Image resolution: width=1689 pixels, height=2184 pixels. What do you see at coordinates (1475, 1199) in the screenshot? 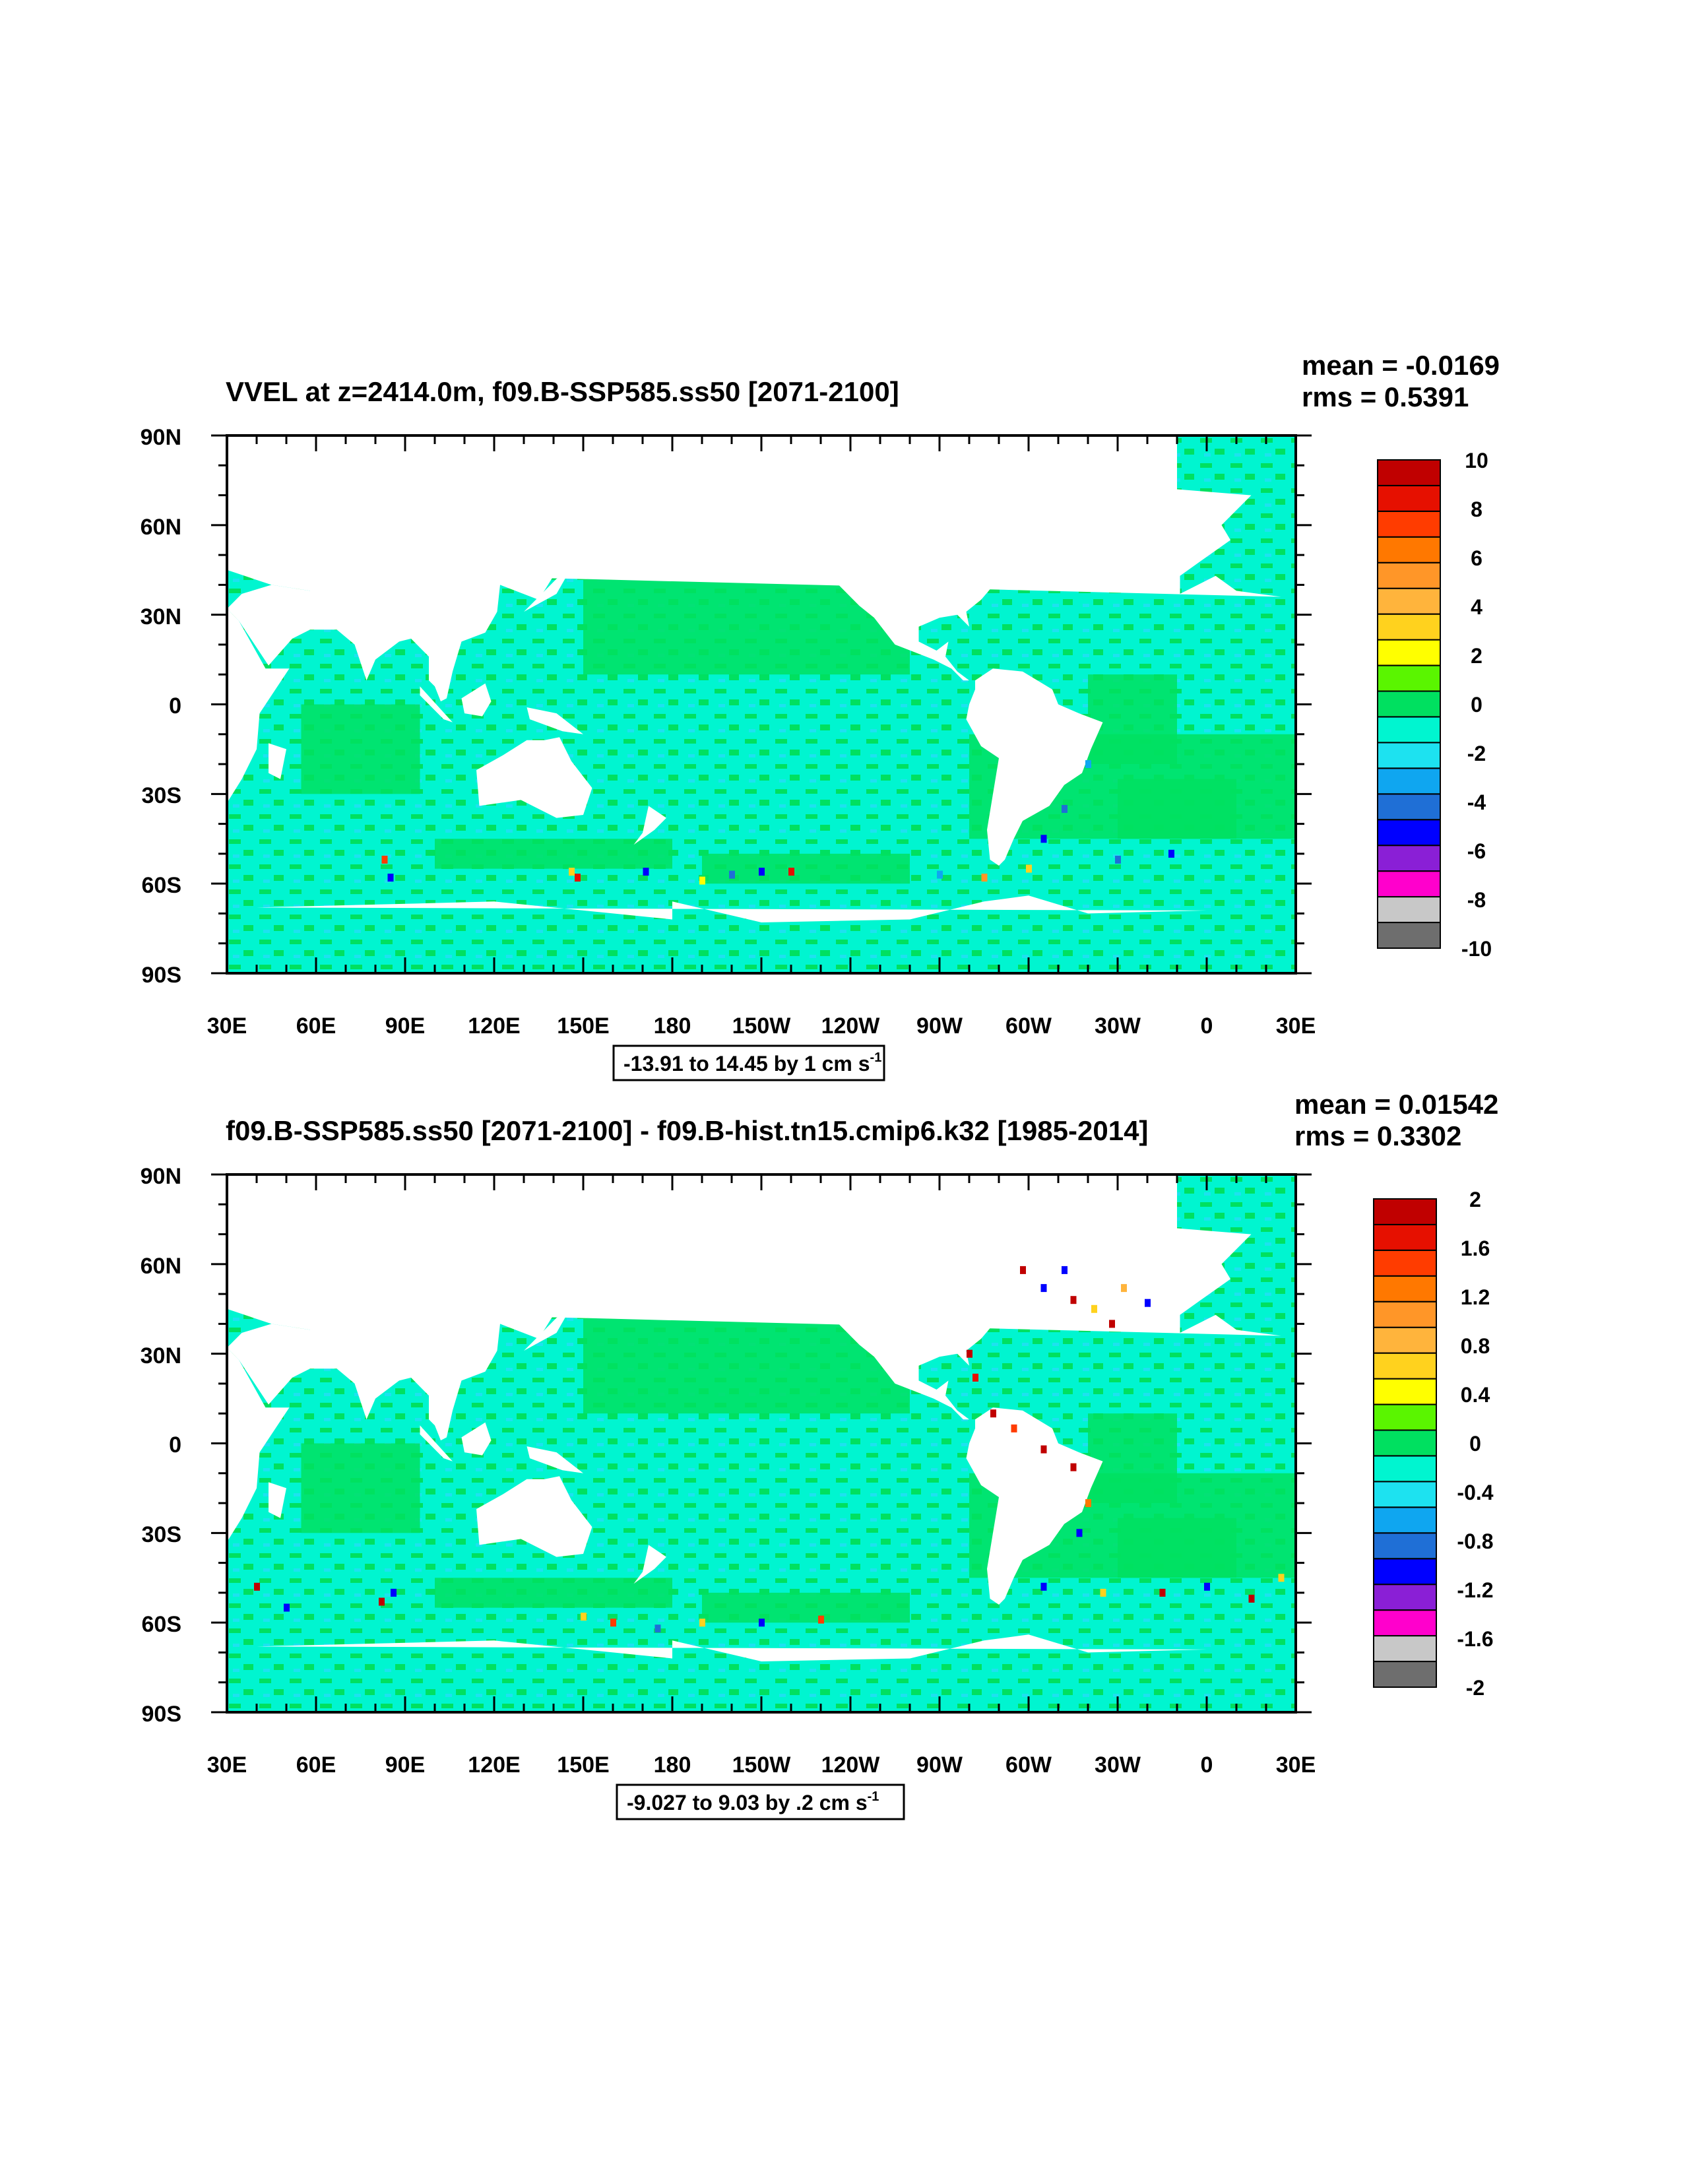
I see `colorbar-label: 2` at bounding box center [1475, 1199].